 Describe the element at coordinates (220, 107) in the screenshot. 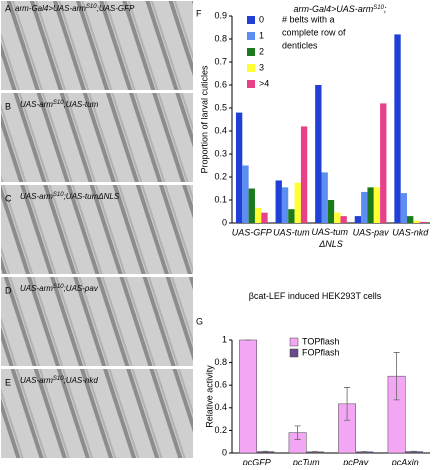

I see `y-tick-label: 0.5` at that location.